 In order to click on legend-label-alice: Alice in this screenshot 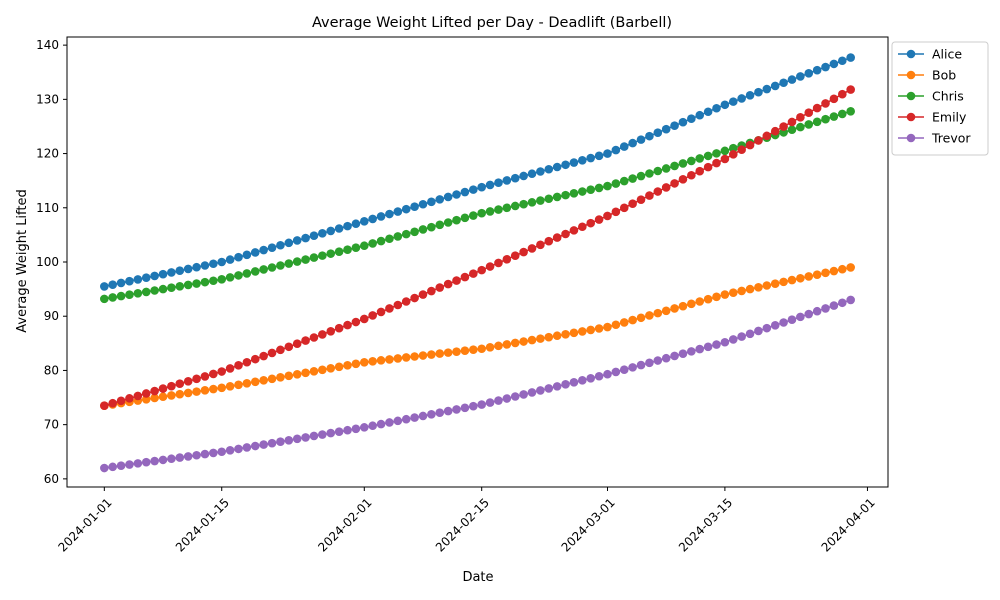, I will do `click(947, 54)`.